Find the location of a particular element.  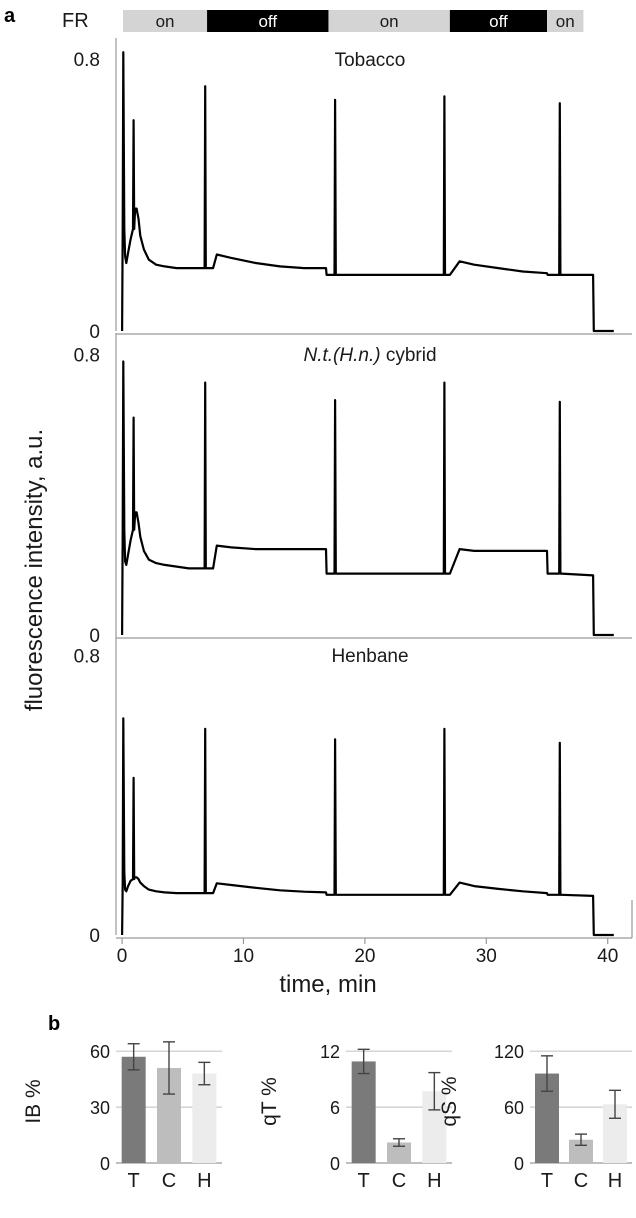

panel-title-rest: cybrid is located at coordinates (409, 355).